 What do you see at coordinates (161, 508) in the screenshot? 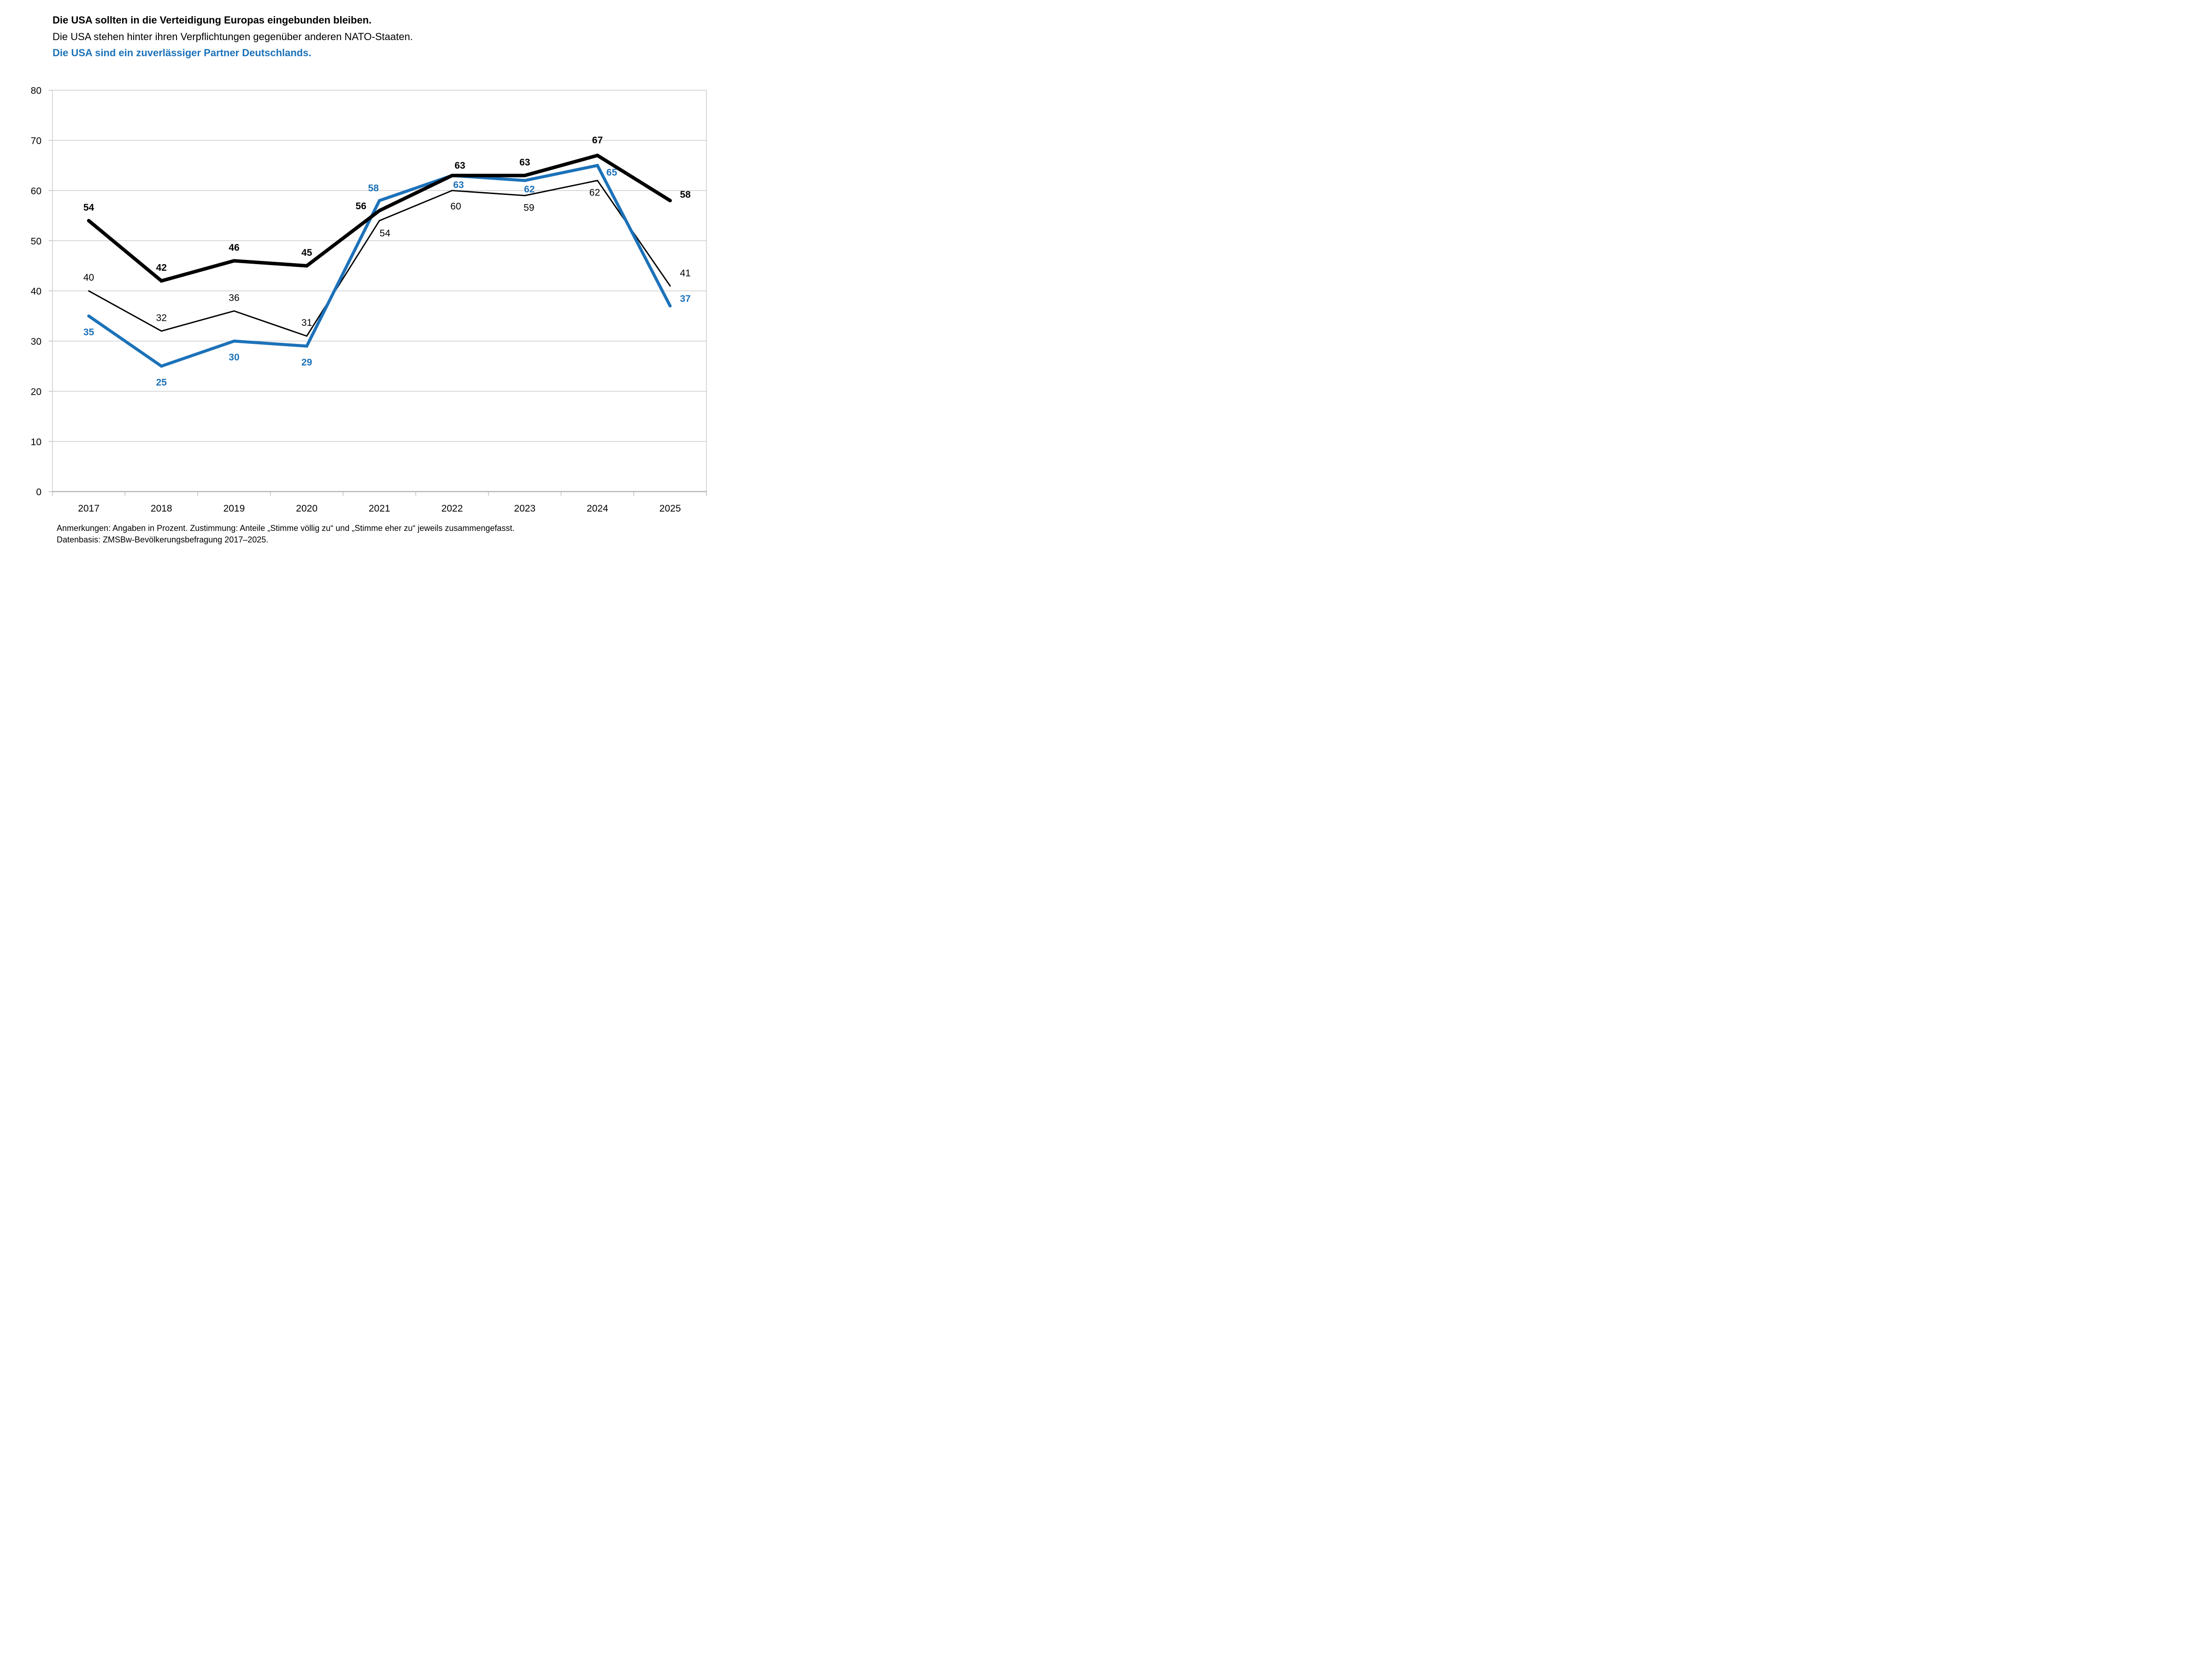
I see `x-axis-label: 2018` at bounding box center [161, 508].